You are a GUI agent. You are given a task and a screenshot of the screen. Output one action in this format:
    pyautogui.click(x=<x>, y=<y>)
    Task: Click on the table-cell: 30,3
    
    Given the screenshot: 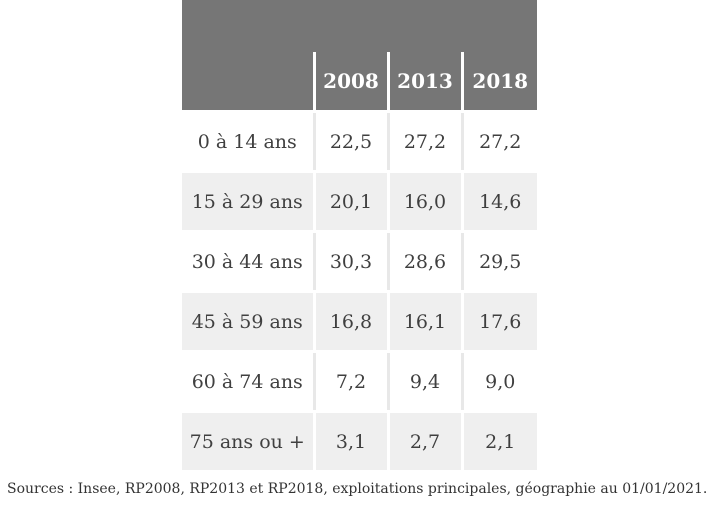 What is the action you would take?
    pyautogui.click(x=352, y=262)
    